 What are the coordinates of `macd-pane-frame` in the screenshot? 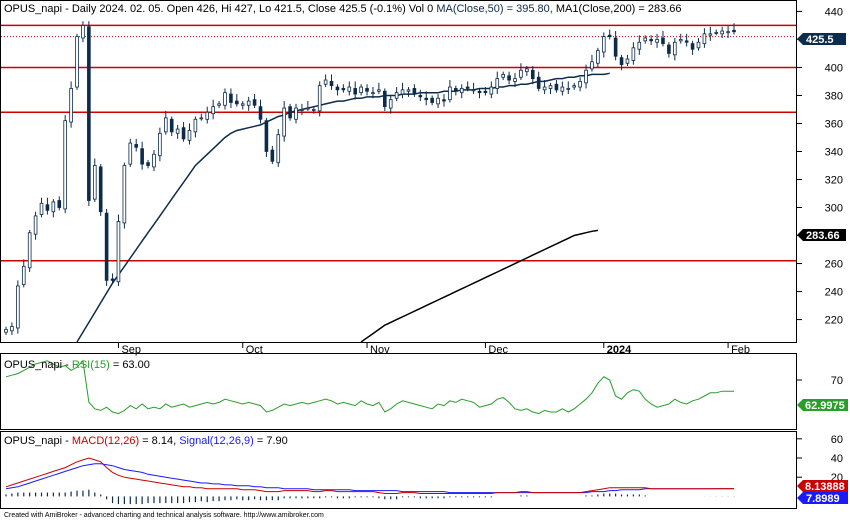 It's located at (398, 470).